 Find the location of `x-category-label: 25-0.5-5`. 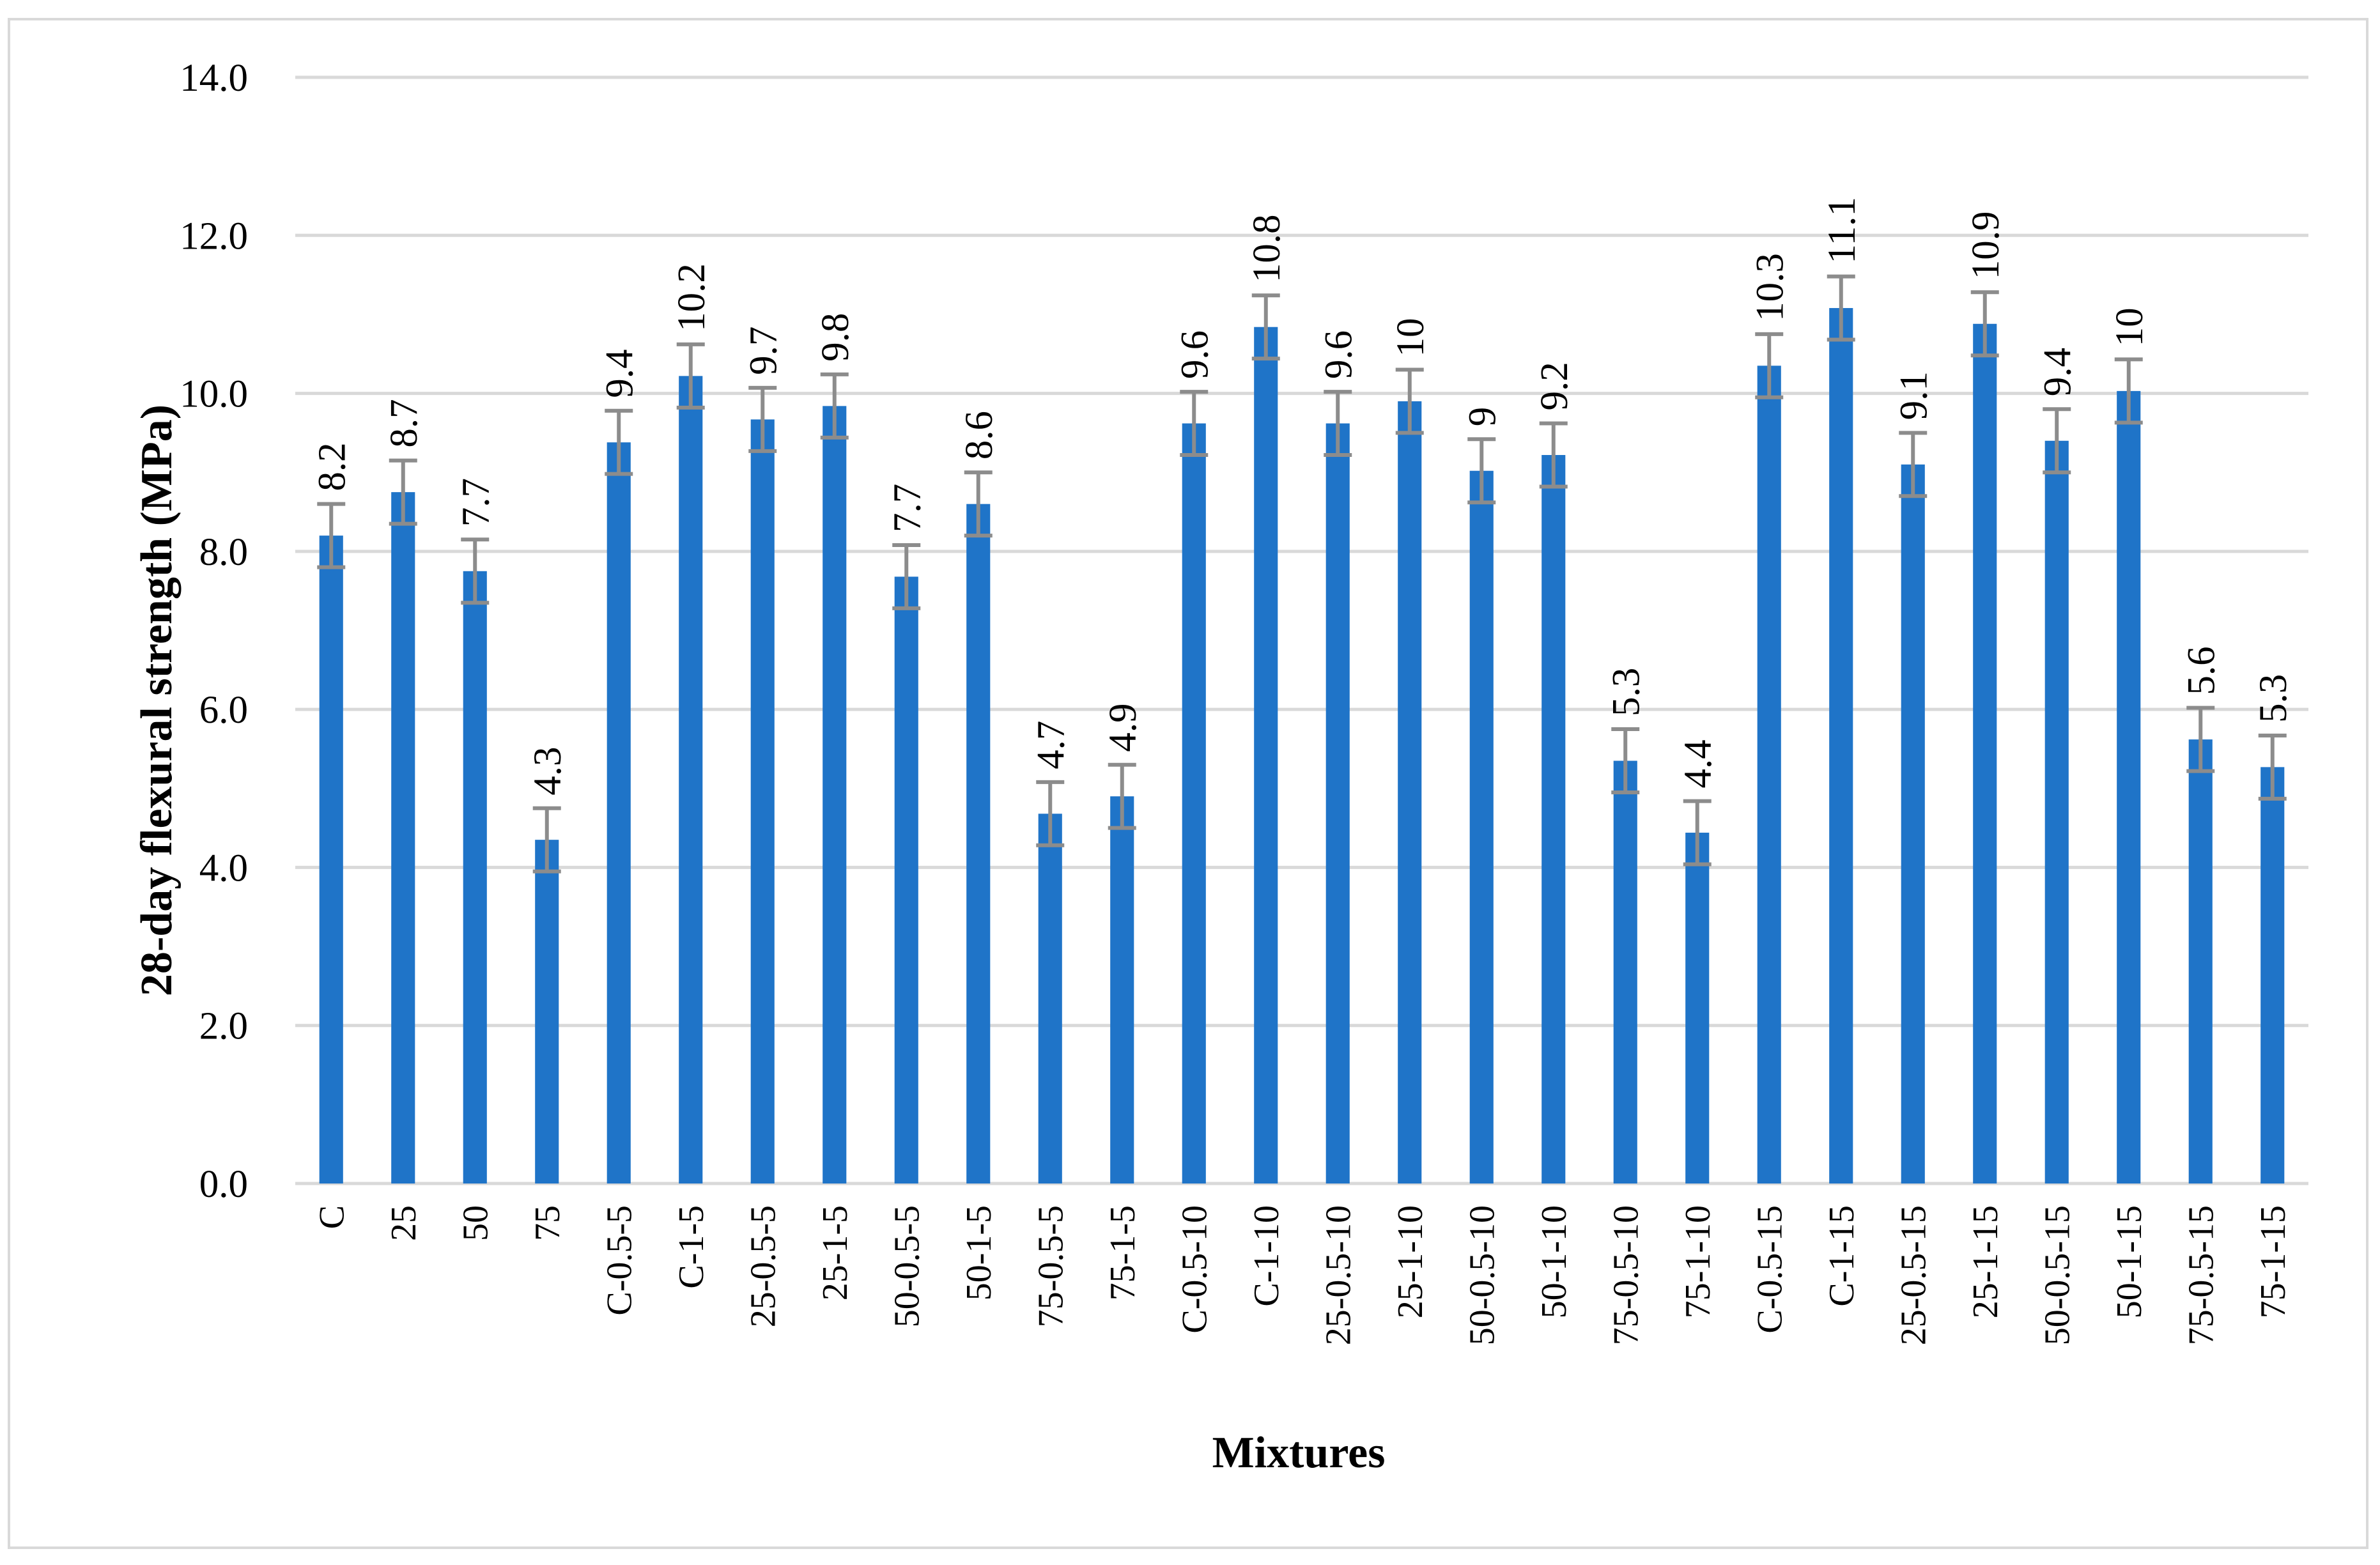

x-category-label: 25-0.5-5 is located at coordinates (763, 1266).